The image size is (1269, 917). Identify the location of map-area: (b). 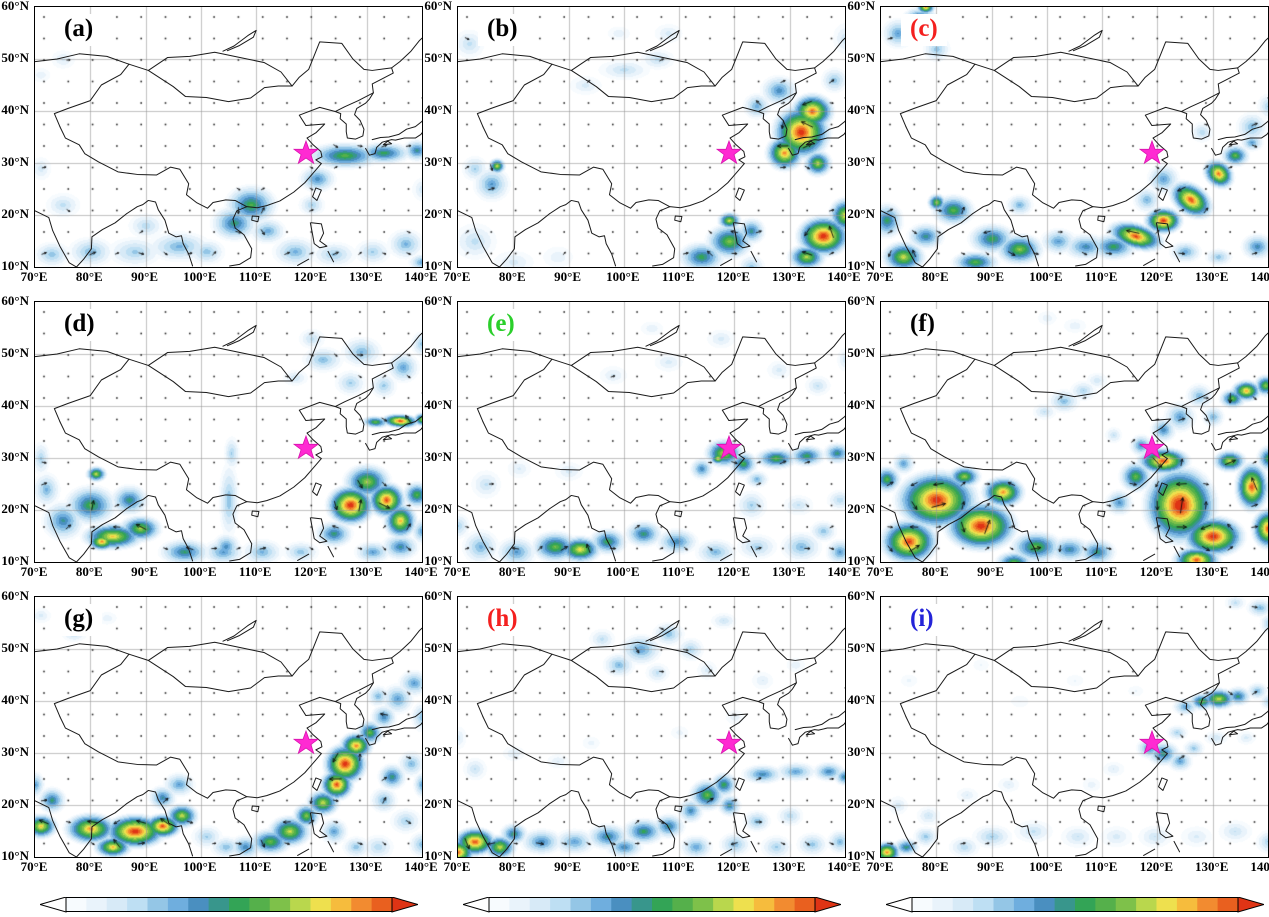
(651, 137).